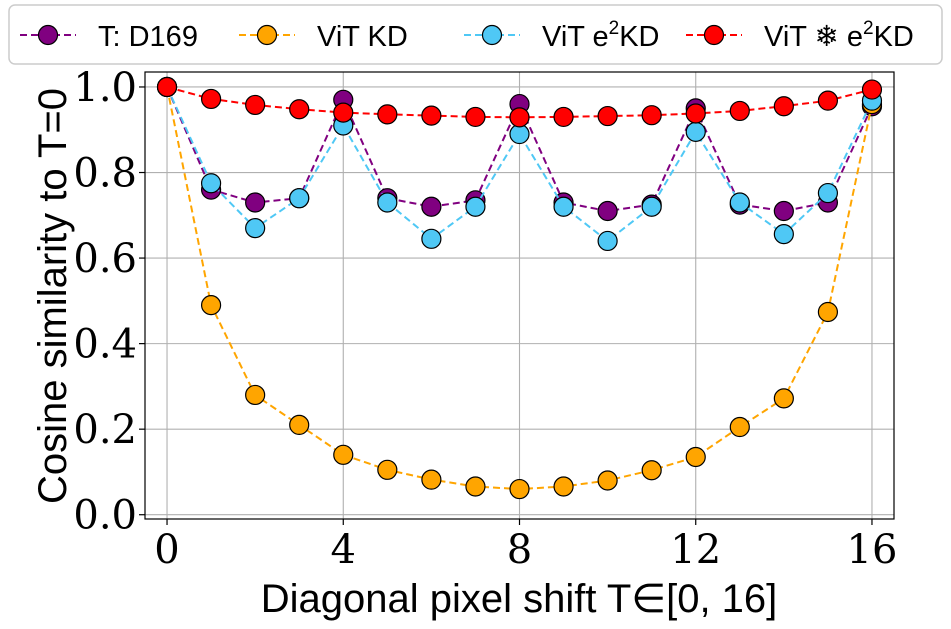  Describe the element at coordinates (872, 550) in the screenshot. I see `x-tick-label: 16` at that location.